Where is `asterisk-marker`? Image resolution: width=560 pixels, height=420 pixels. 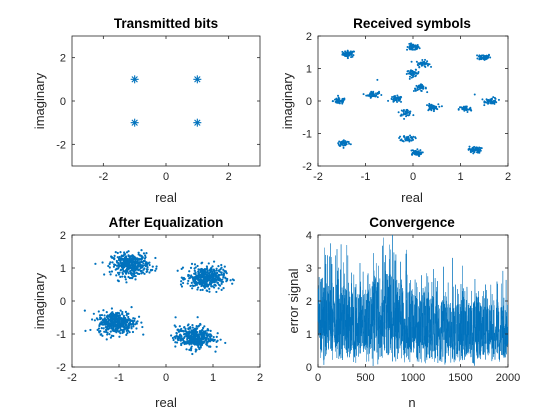 asterisk-marker is located at coordinates (197, 79).